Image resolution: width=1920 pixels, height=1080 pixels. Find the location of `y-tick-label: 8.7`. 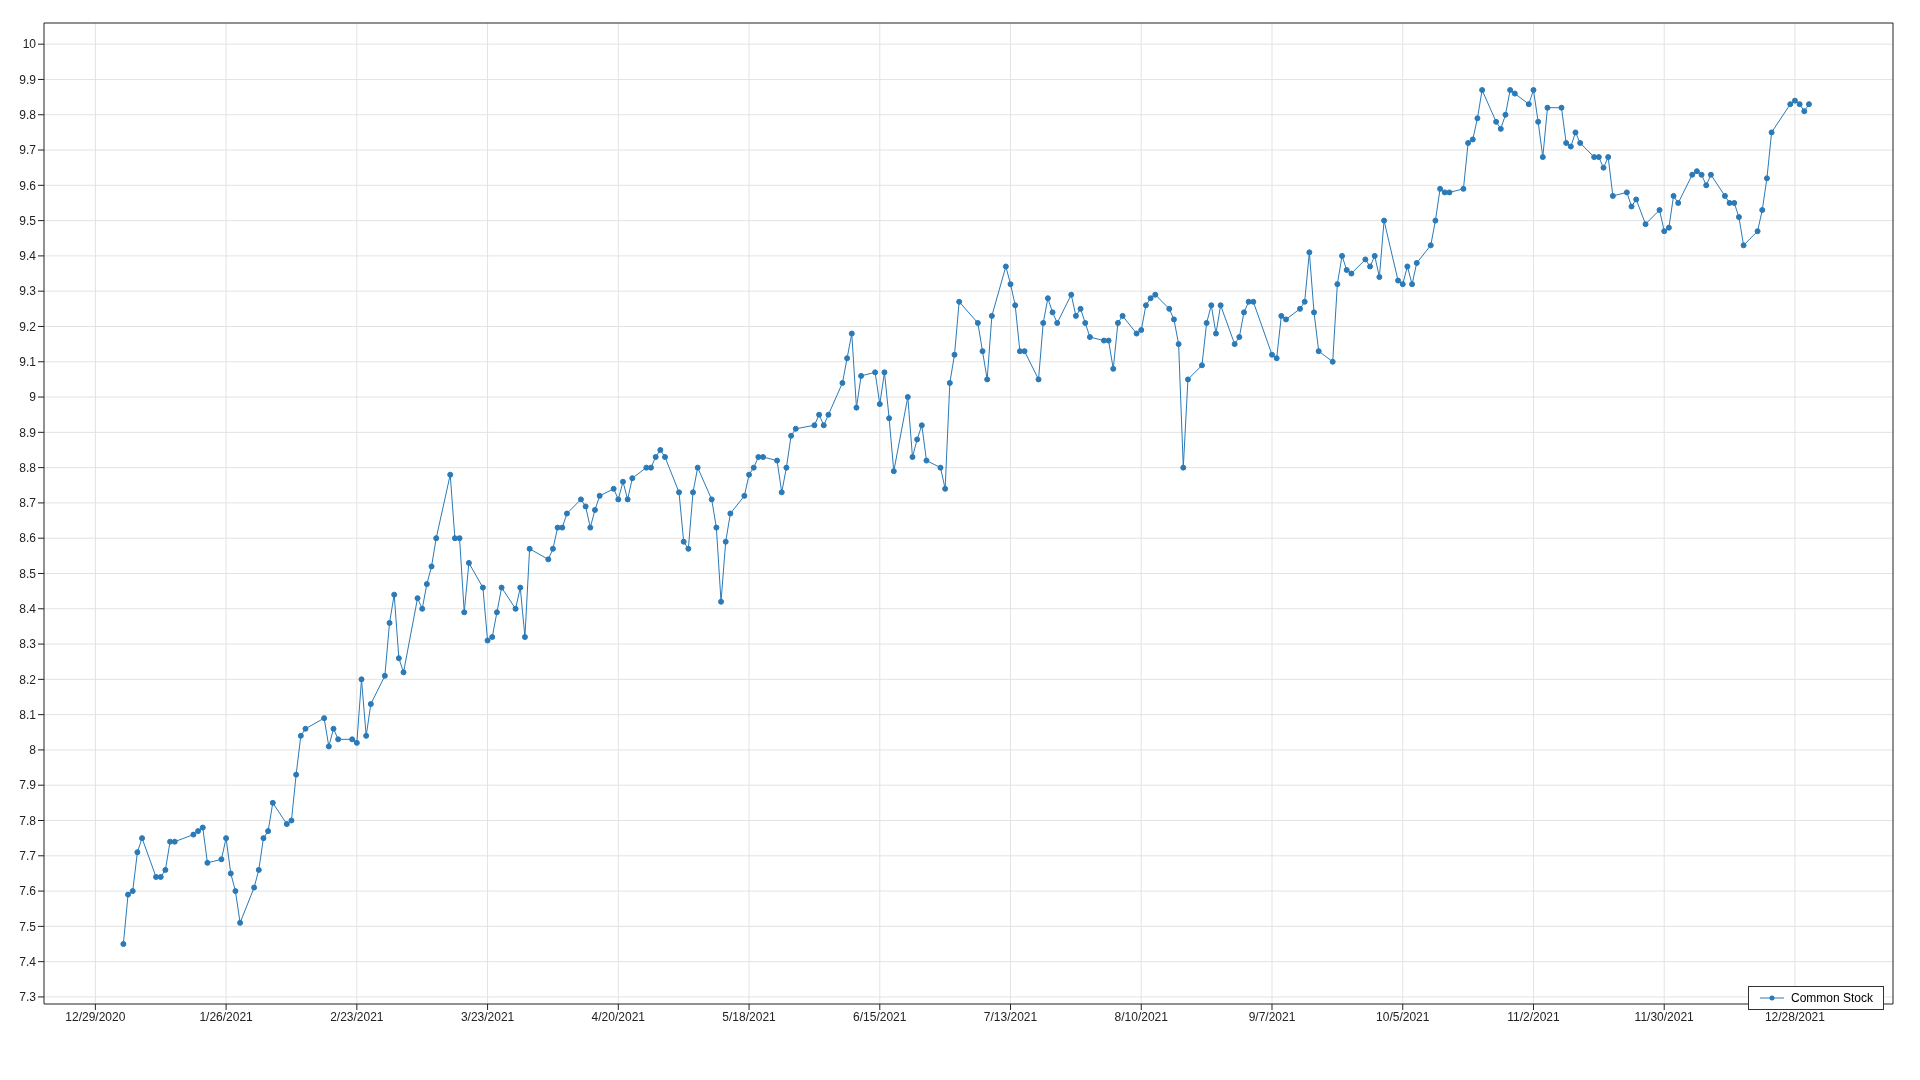

y-tick-label: 8.7 is located at coordinates (28, 503).